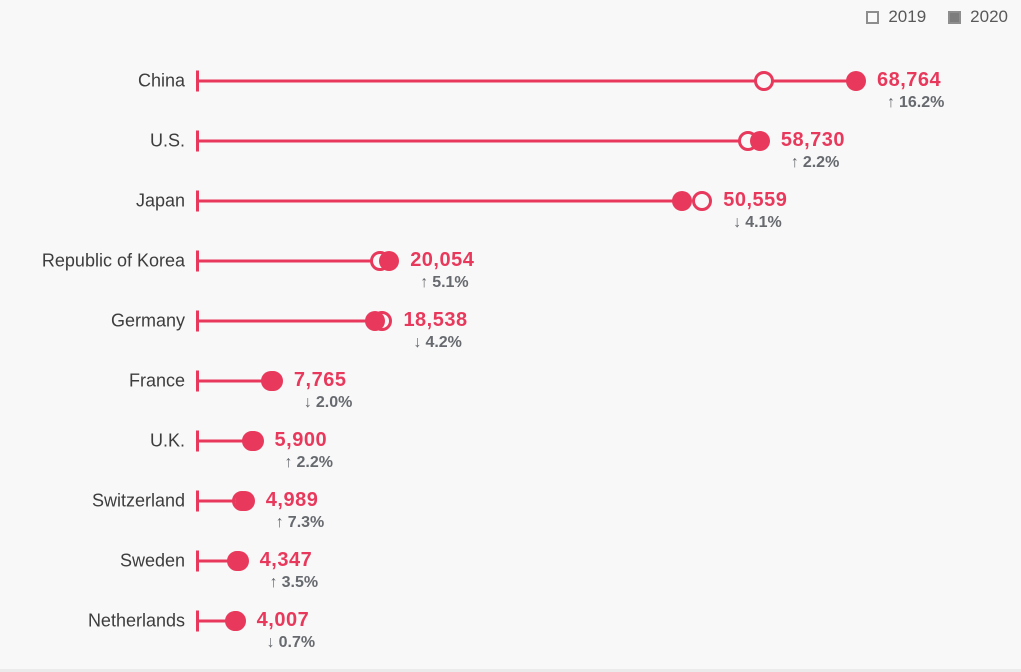  I want to click on value-label: 68,764, so click(909, 80).